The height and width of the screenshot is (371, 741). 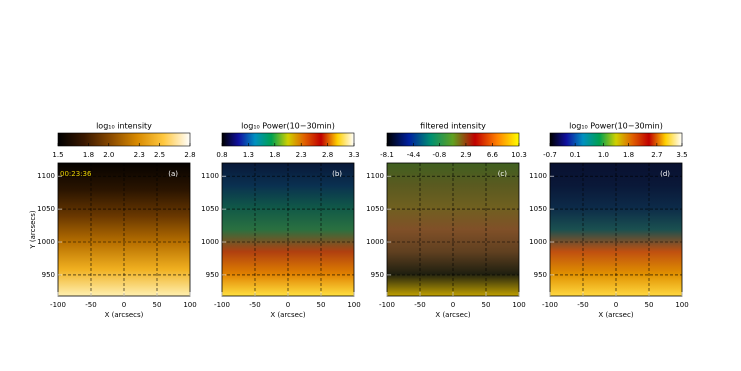 I want to click on colorbar-tick-label: -8.1, so click(x=387, y=155).